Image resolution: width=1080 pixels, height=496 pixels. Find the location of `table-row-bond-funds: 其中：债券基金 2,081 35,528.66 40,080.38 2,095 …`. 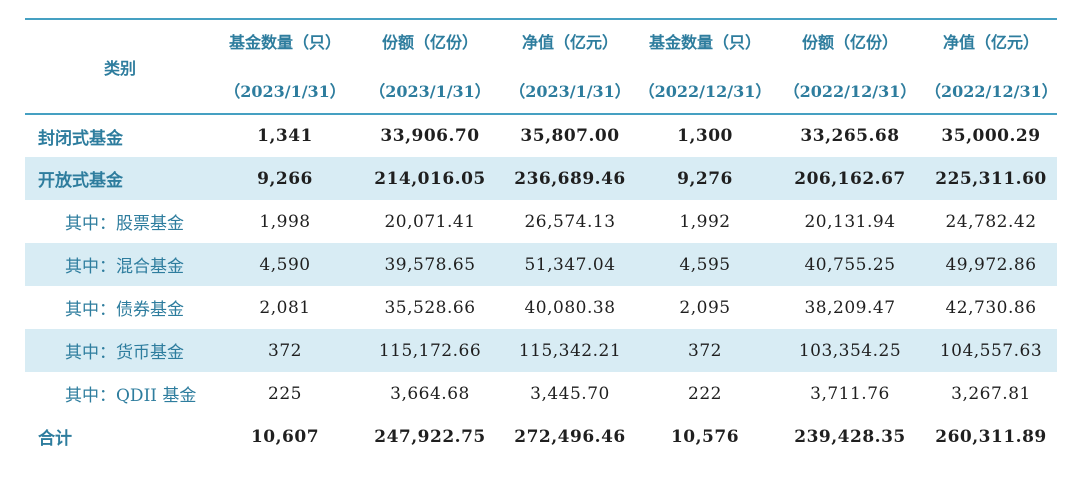

table-row-bond-funds: 其中：债券基金 2,081 35,528.66 40,080.38 2,095 … is located at coordinates (541, 307).